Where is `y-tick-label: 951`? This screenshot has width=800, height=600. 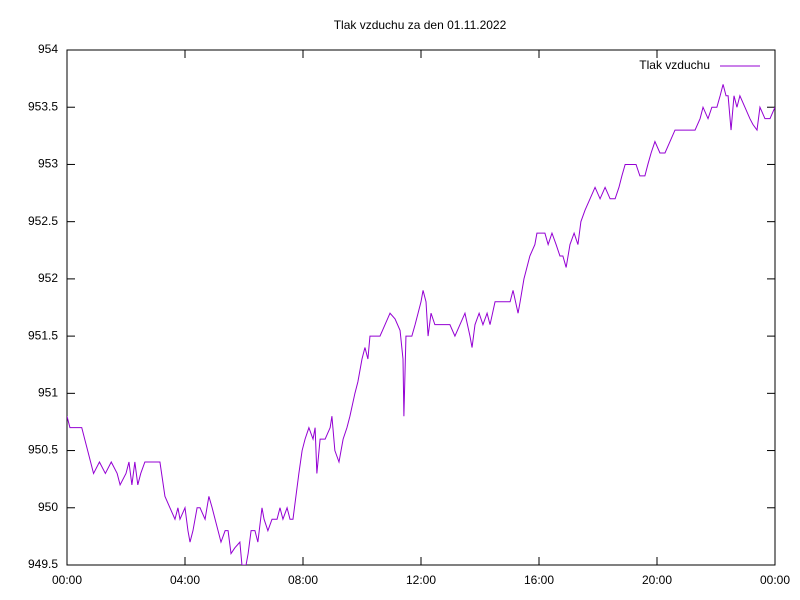
y-tick-label: 951 is located at coordinates (48, 393).